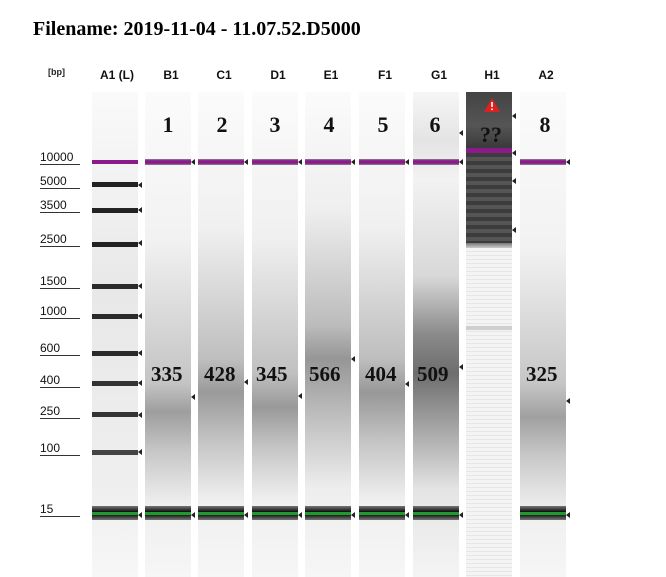  I want to click on lane-label-d1: D1, so click(278, 75).